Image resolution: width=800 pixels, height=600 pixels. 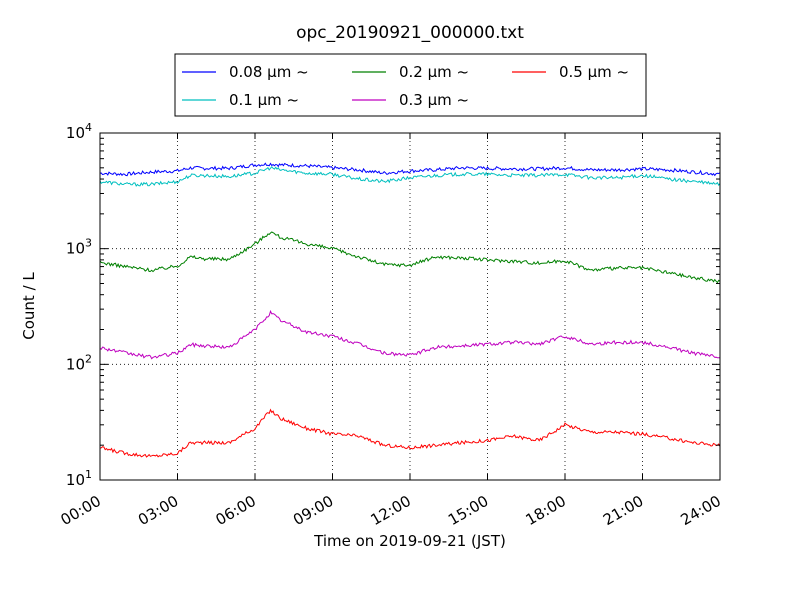 I want to click on y-tick-label: 10⁴, so click(x=79, y=131).